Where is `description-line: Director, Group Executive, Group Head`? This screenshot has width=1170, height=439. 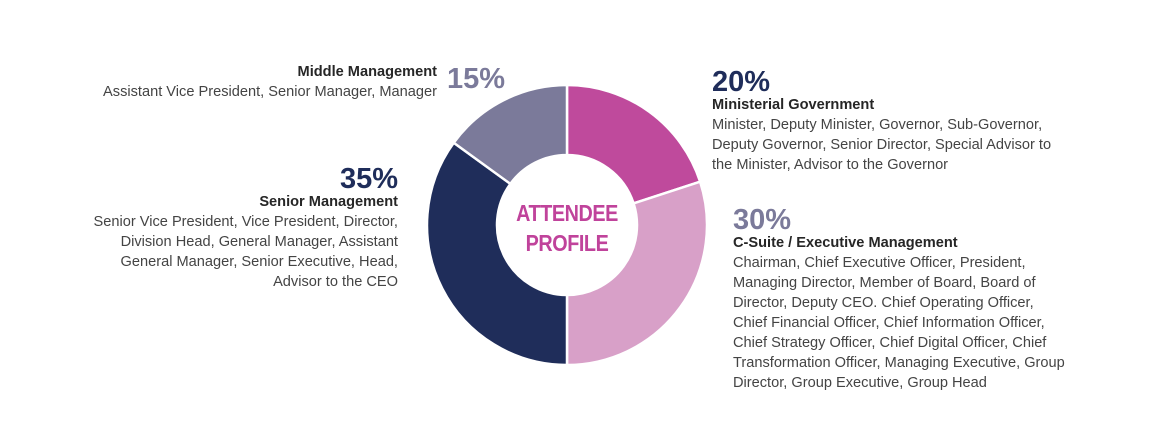 description-line: Director, Group Executive, Group Head is located at coordinates (860, 383).